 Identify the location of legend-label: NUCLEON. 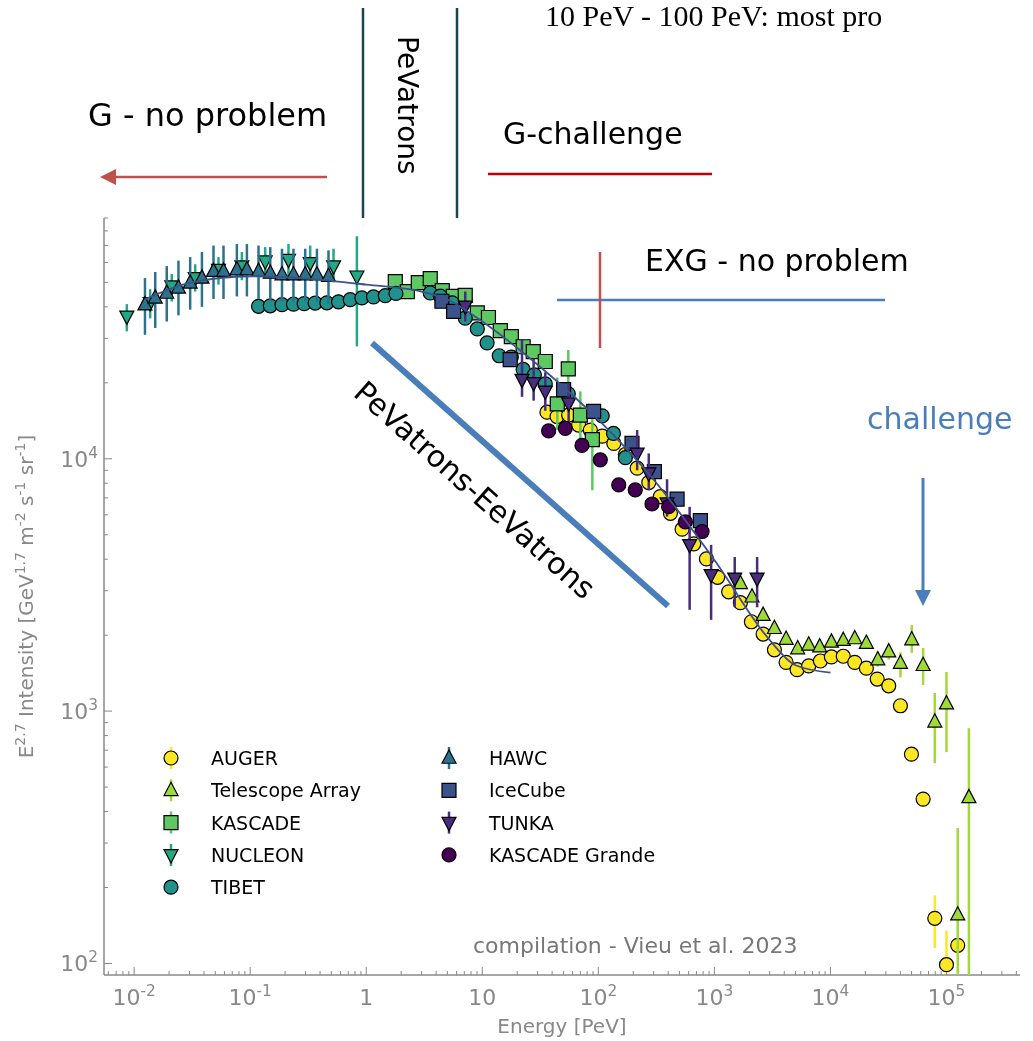
(258, 854).